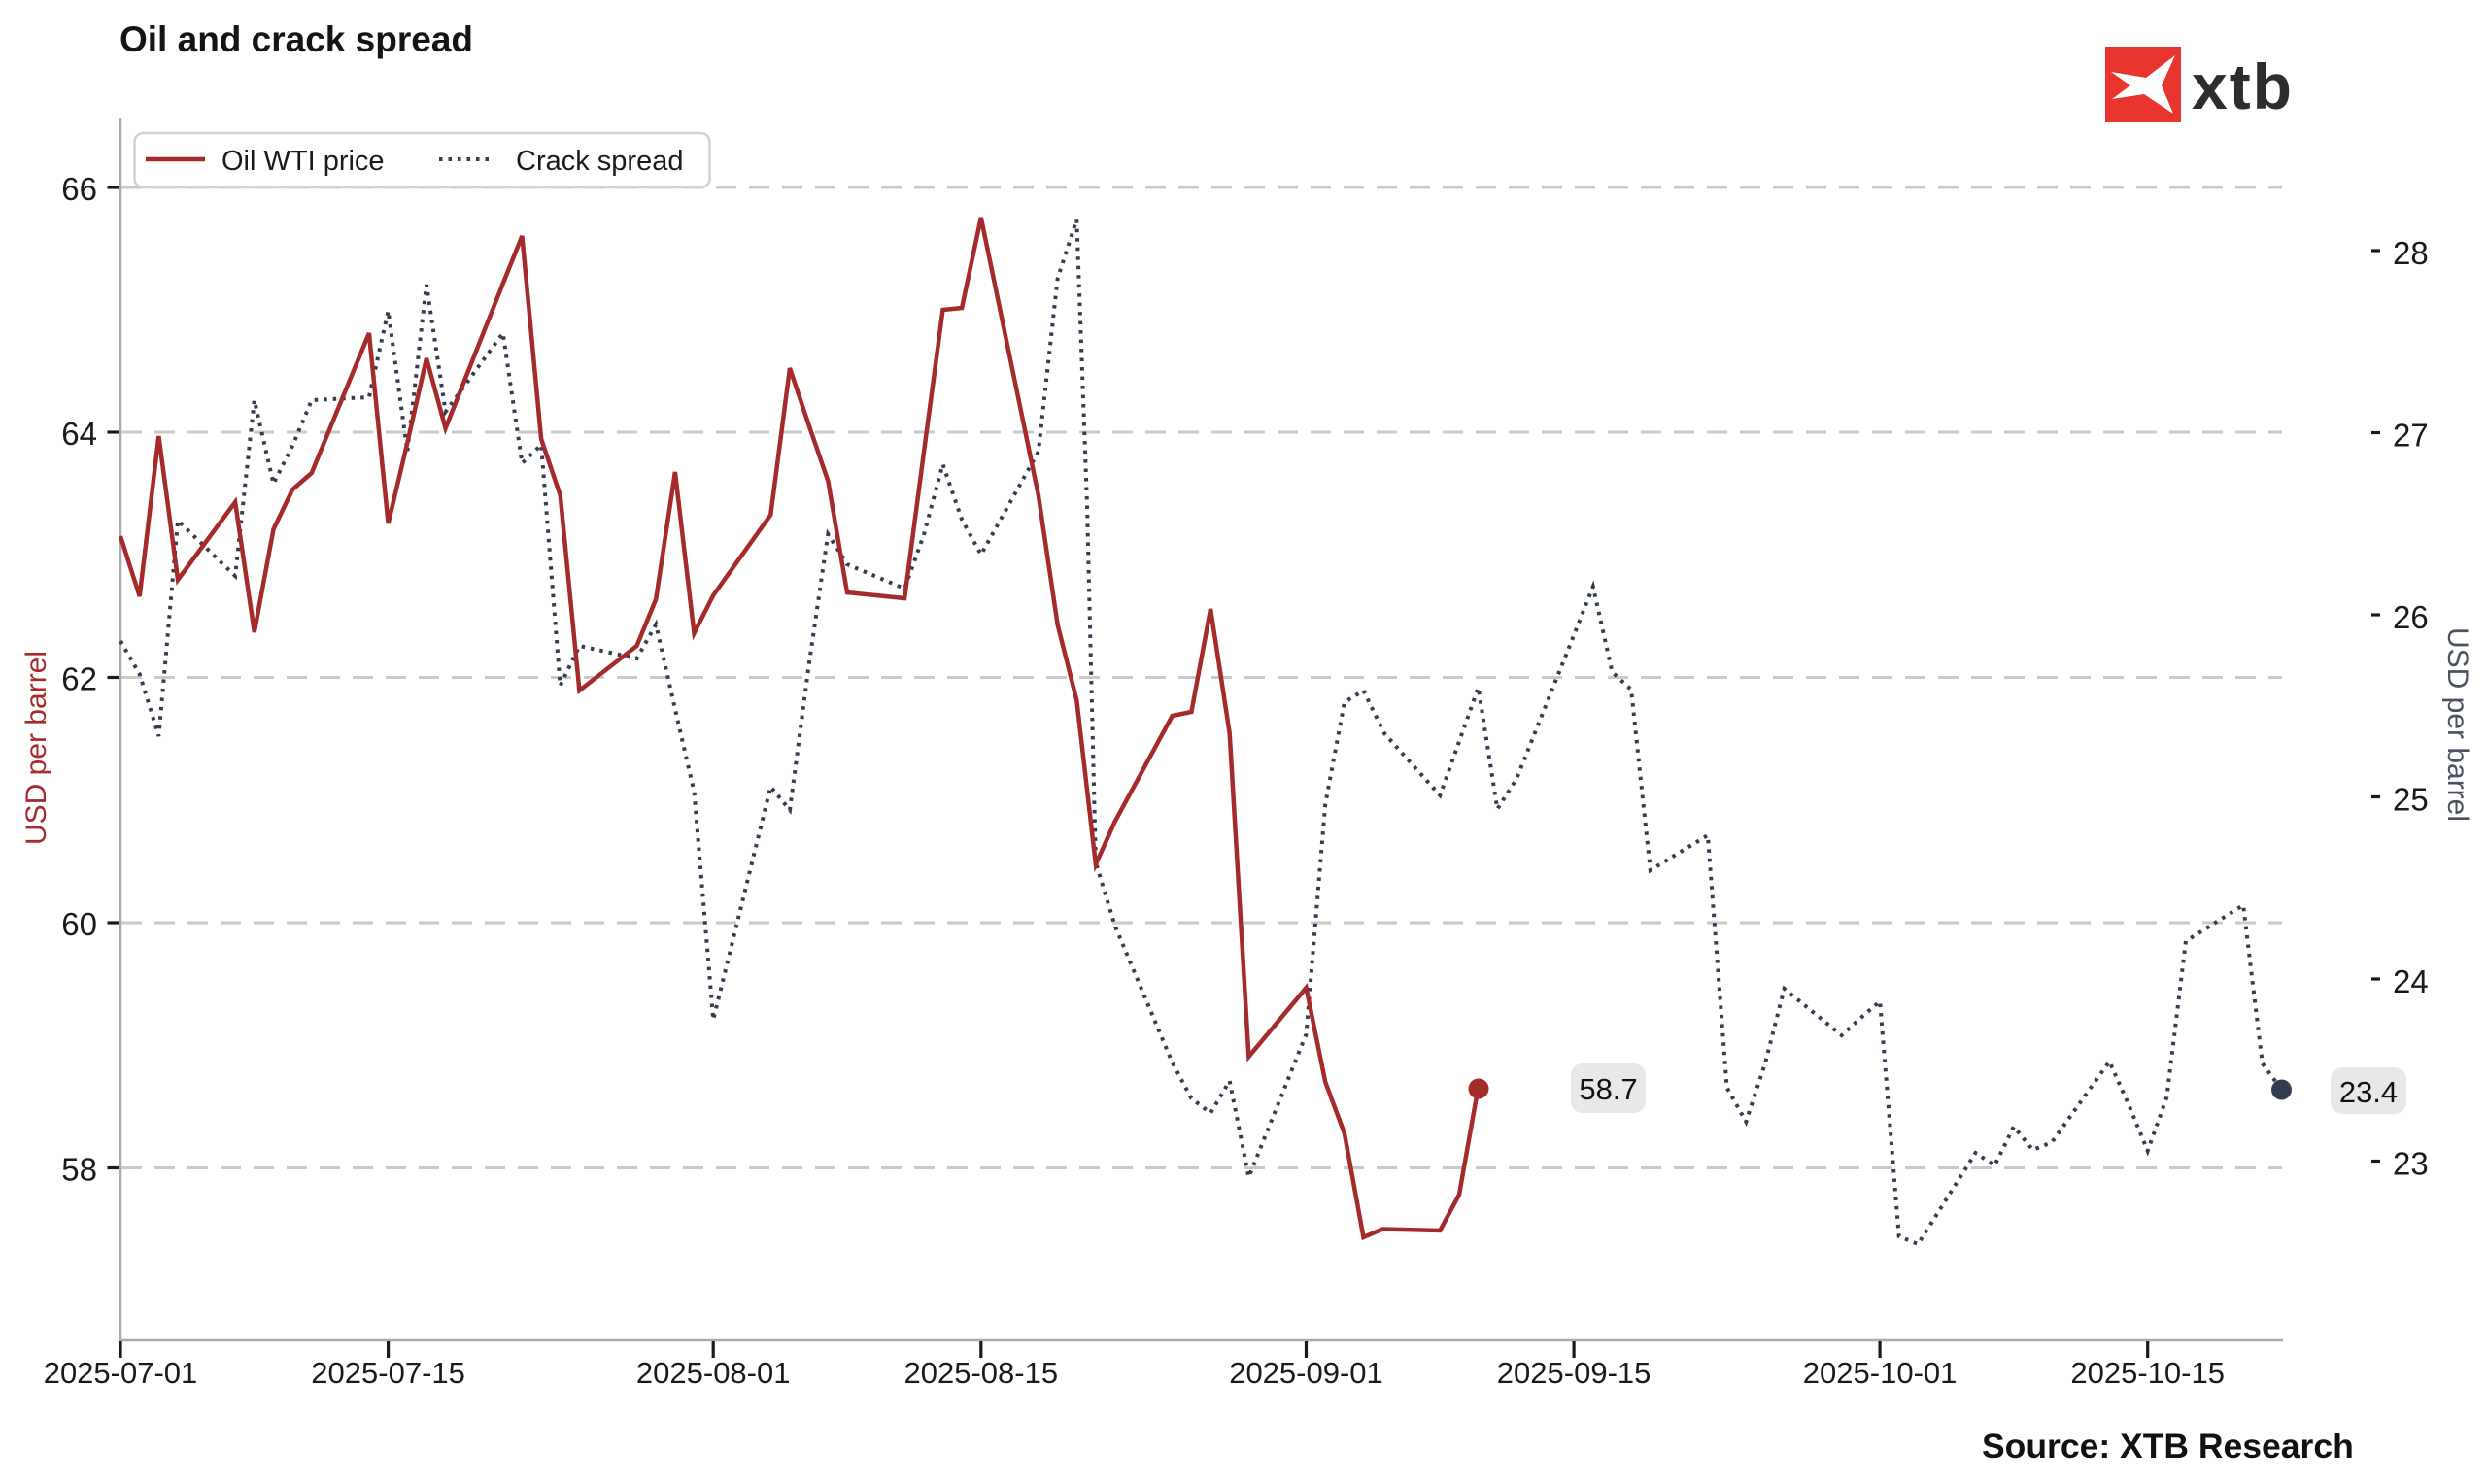 The image size is (2487, 1484). What do you see at coordinates (79, 434) in the screenshot?
I see `svg-text: 64` at bounding box center [79, 434].